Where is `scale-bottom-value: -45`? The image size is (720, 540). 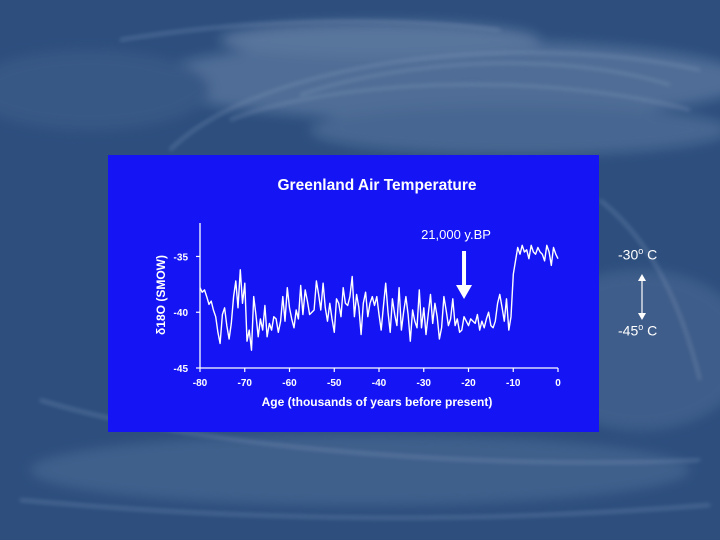
scale-bottom-value: -45 is located at coordinates (628, 330).